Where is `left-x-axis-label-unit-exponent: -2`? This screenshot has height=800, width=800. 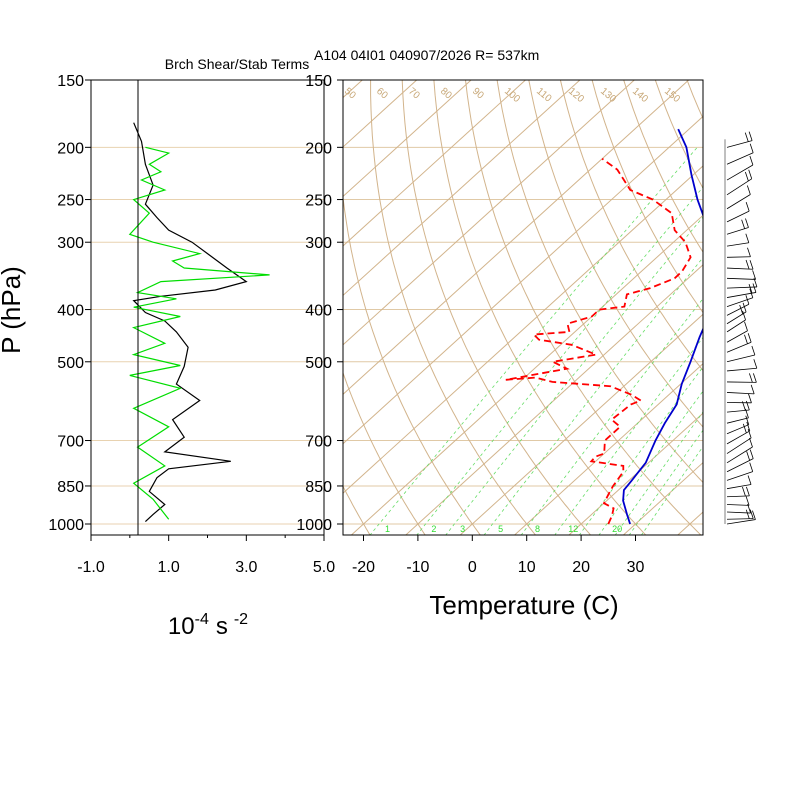
left-x-axis-label-unit-exponent: -2 is located at coordinates (241, 619).